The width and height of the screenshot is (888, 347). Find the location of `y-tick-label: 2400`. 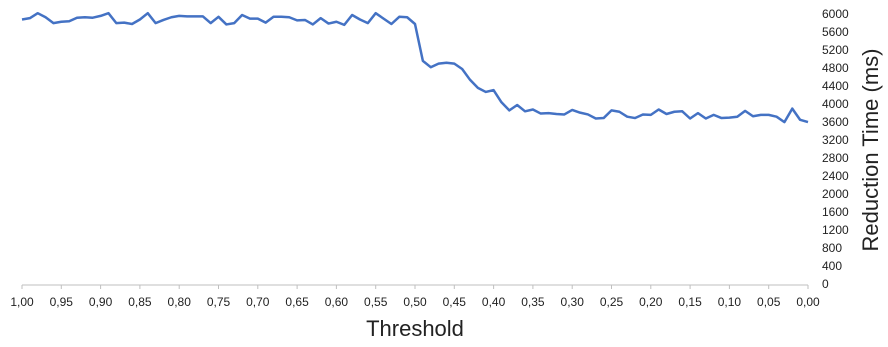

y-tick-label: 2400 is located at coordinates (835, 176).